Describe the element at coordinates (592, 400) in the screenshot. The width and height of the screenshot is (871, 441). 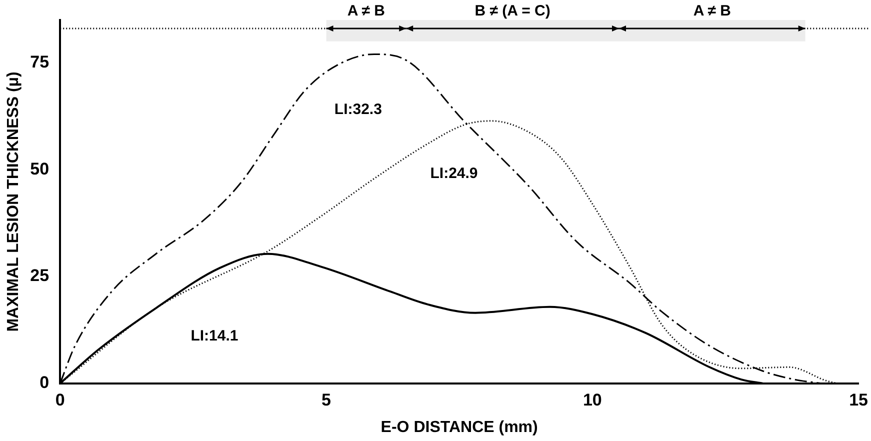
I see `x-tick-label: 10` at that location.